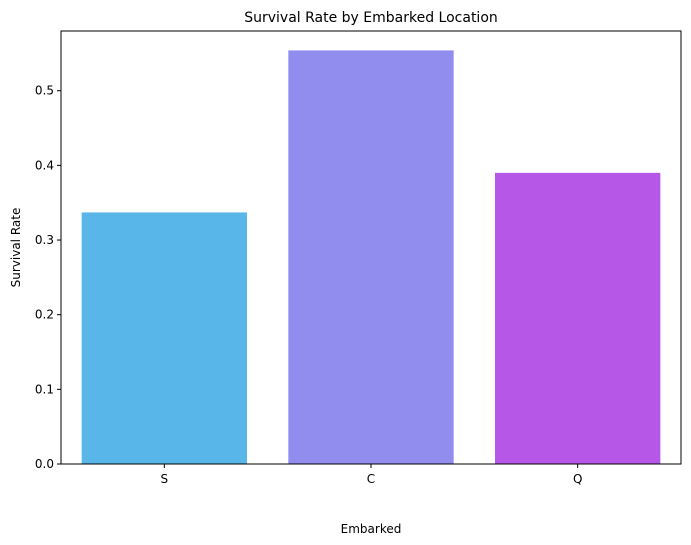  Describe the element at coordinates (164, 338) in the screenshot. I see `bar-s` at that location.